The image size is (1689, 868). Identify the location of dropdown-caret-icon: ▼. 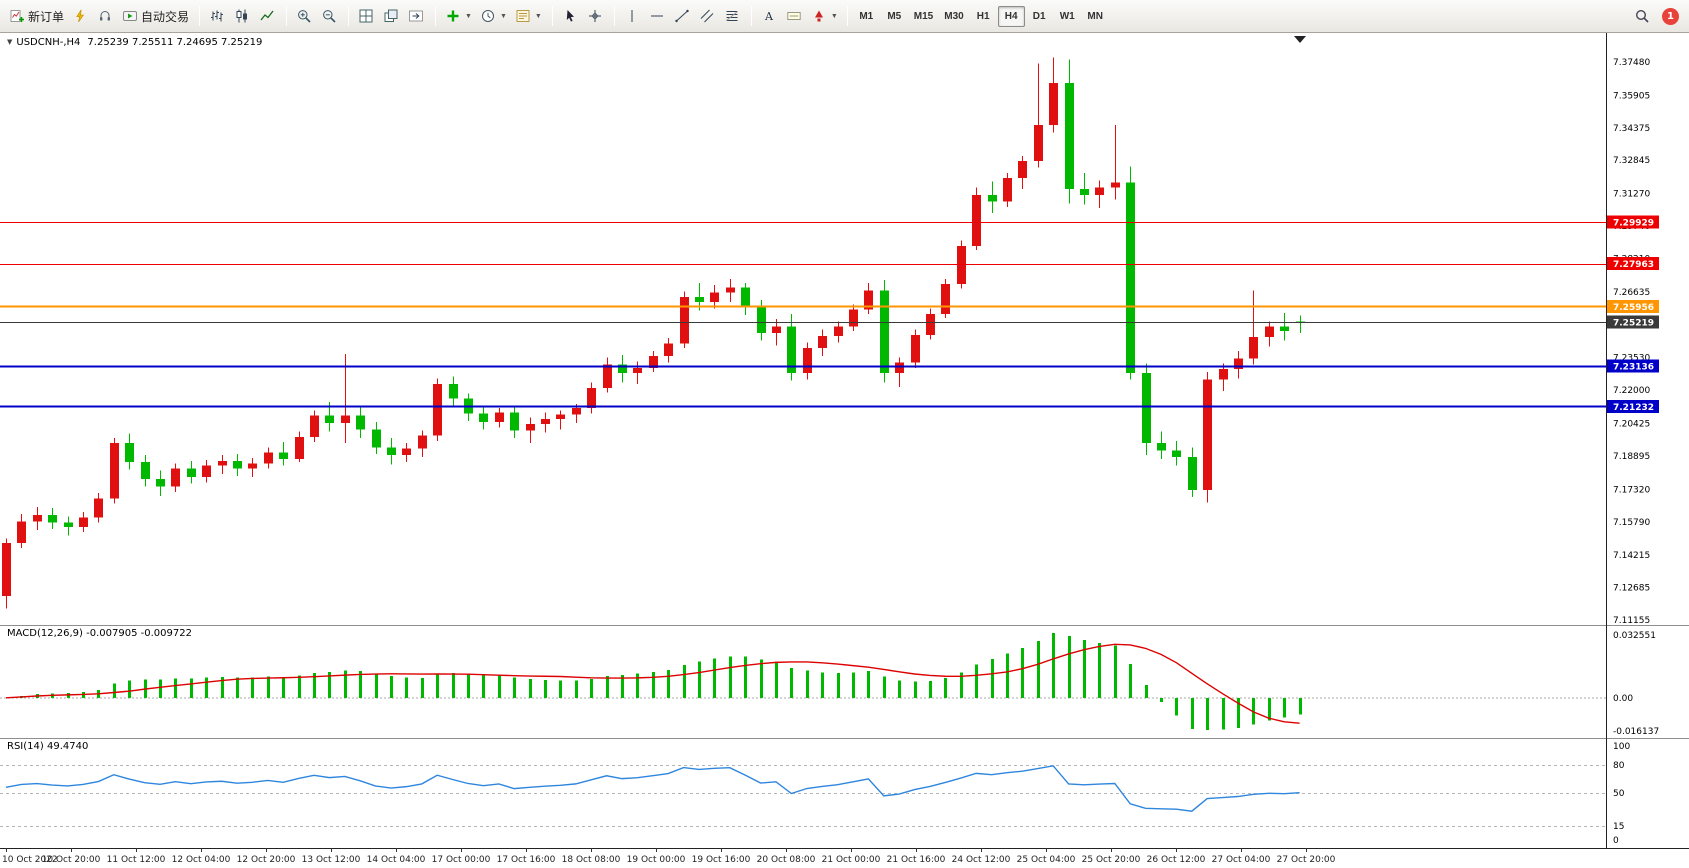
(538, 16).